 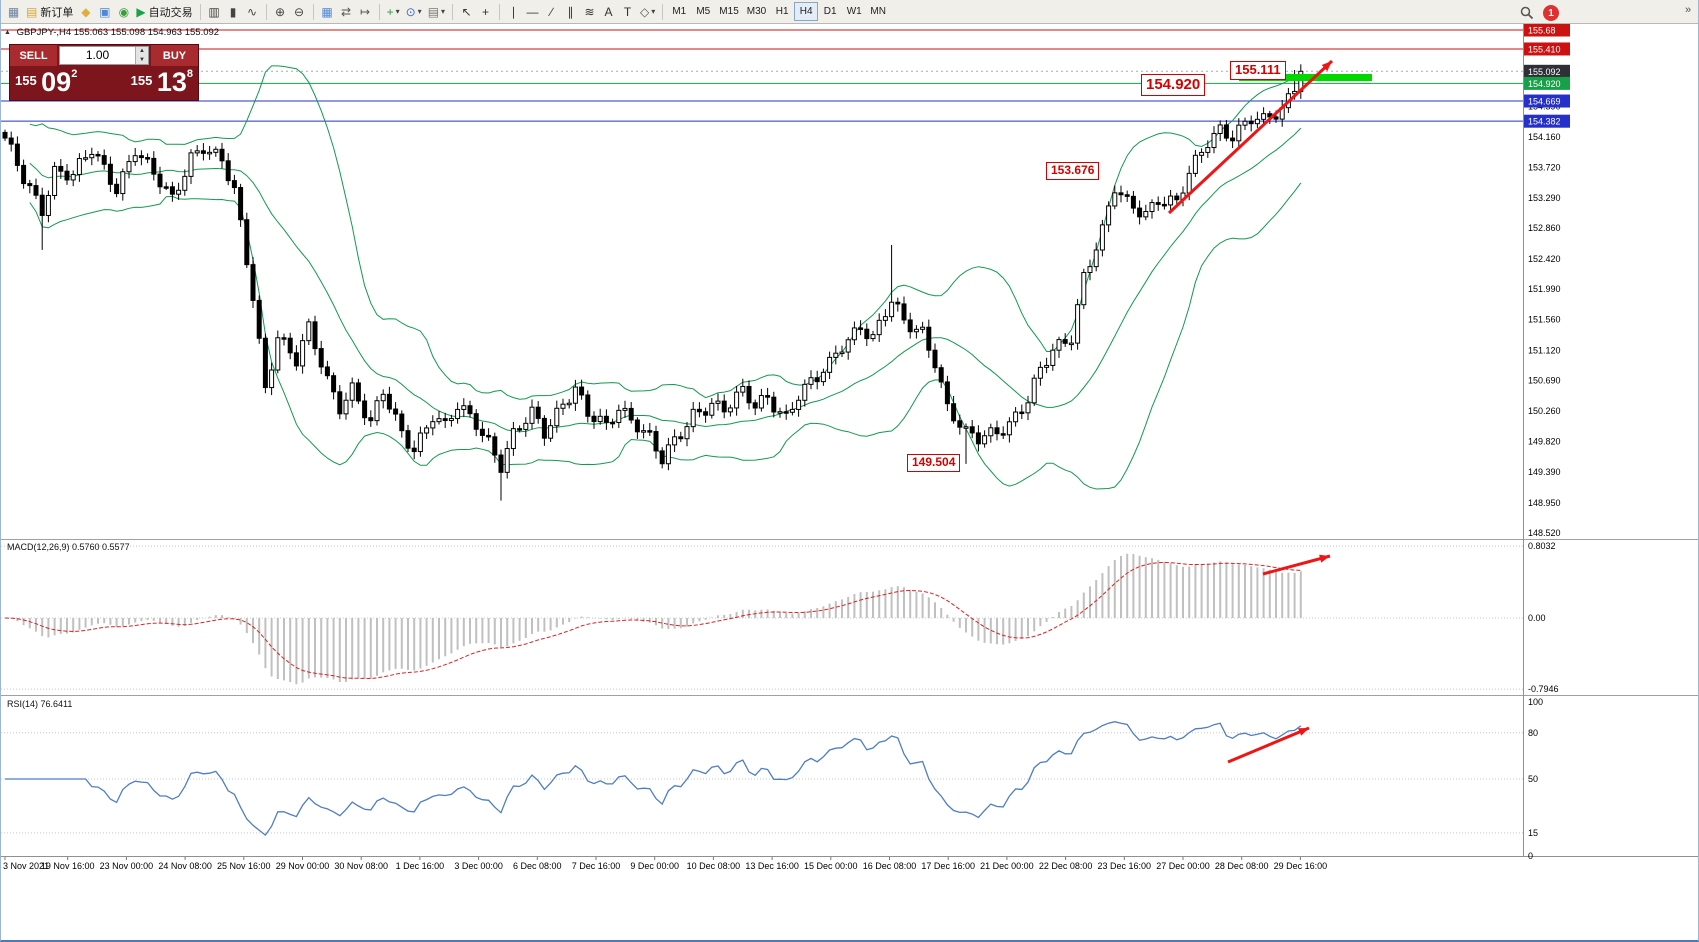 What do you see at coordinates (1537, 618) in the screenshot?
I see `svg-text: 0.00` at bounding box center [1537, 618].